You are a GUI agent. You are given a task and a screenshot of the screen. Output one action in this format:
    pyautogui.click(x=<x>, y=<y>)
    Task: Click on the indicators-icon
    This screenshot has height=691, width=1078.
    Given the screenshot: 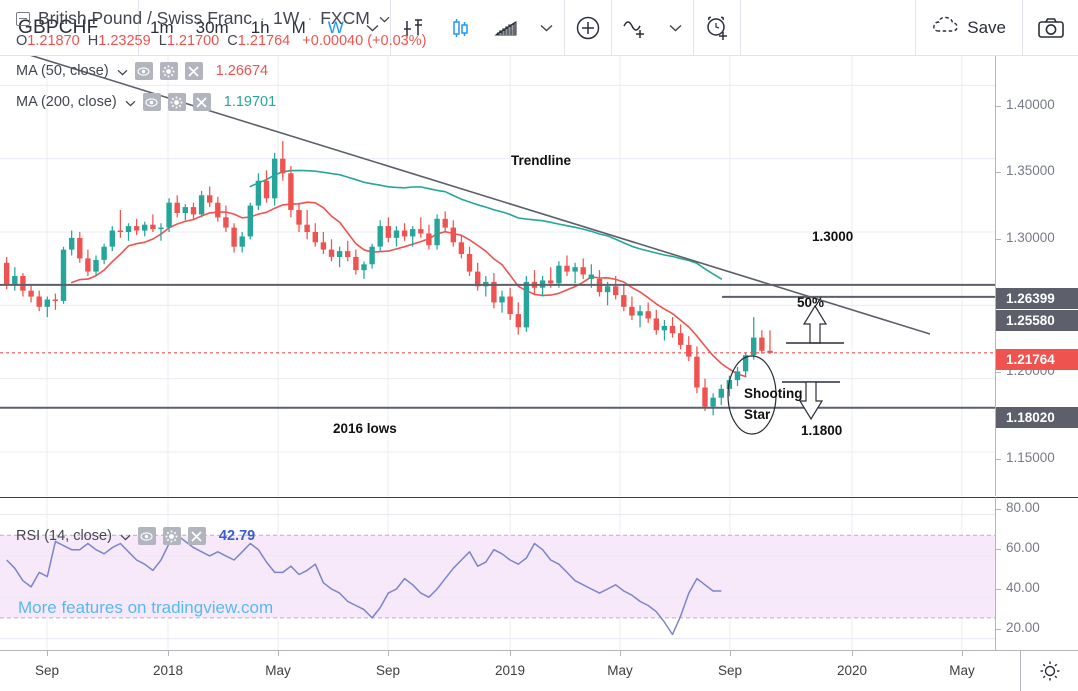 What is the action you would take?
    pyautogui.click(x=506, y=27)
    